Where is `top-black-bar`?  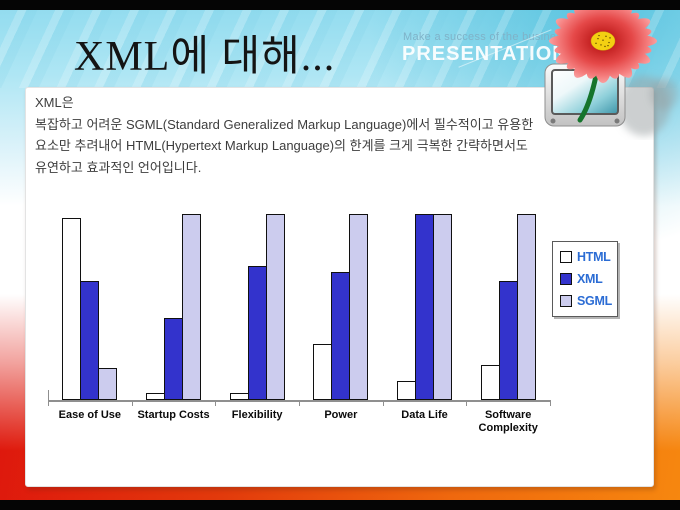
top-black-bar is located at coordinates (340, 5).